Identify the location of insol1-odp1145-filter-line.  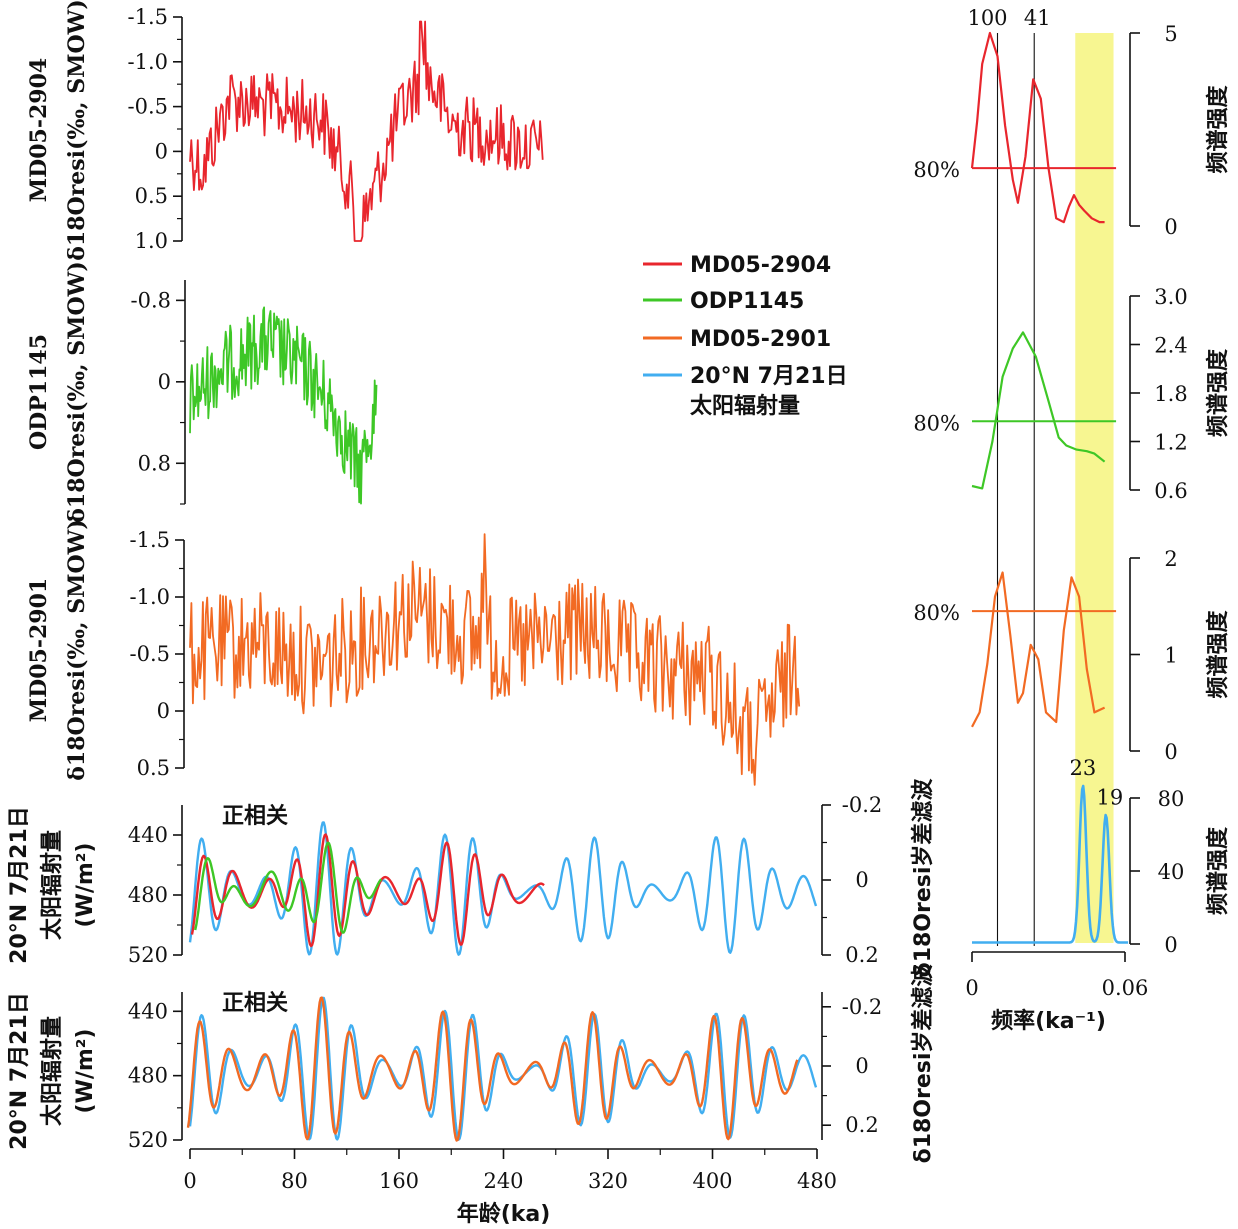
(288, 887).